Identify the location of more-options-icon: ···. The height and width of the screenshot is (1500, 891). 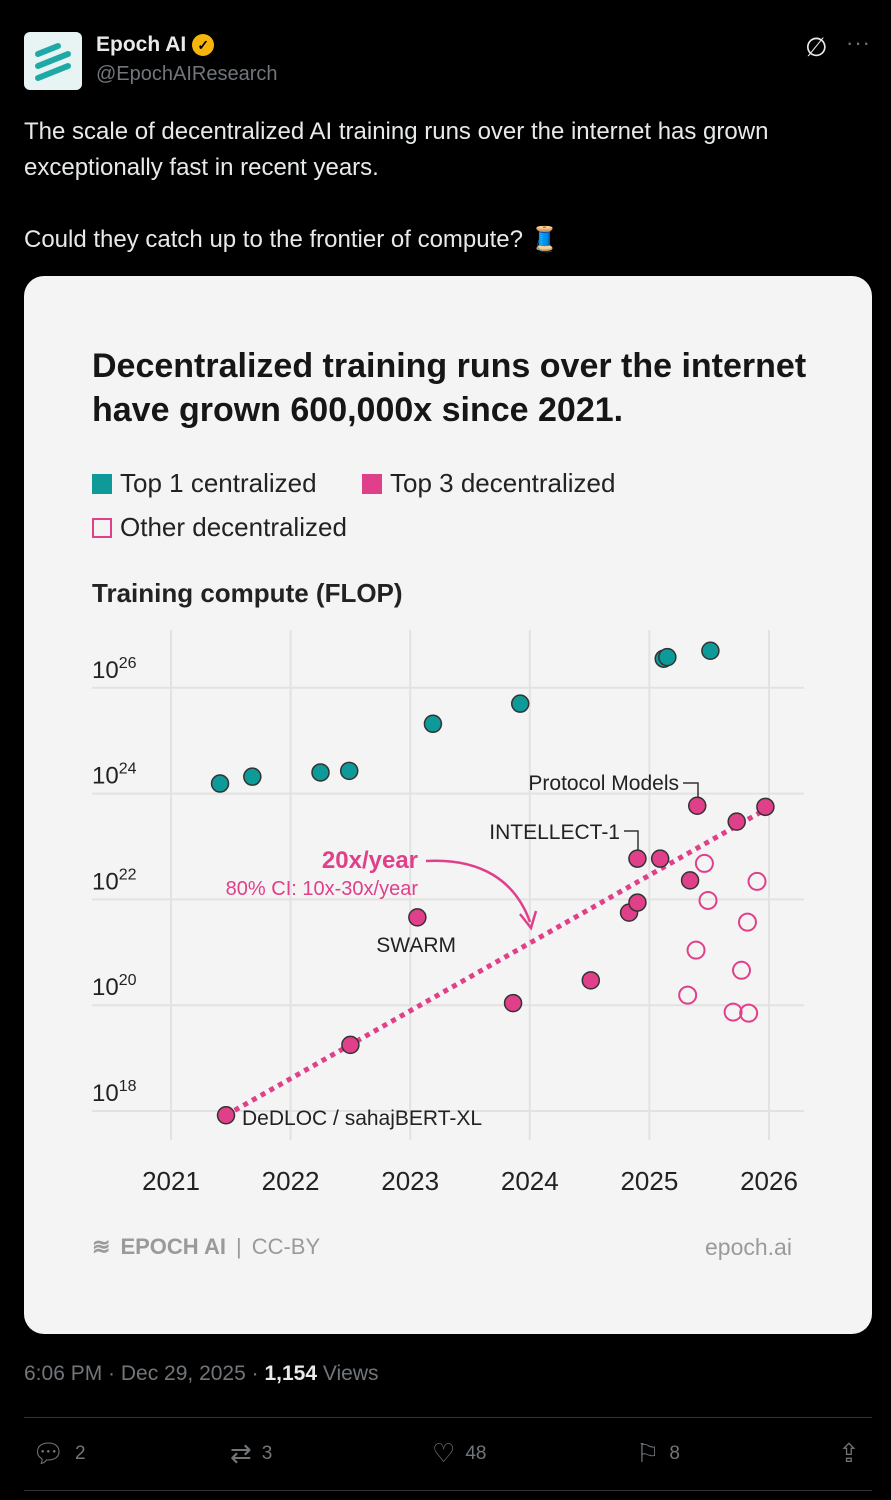
(858, 42).